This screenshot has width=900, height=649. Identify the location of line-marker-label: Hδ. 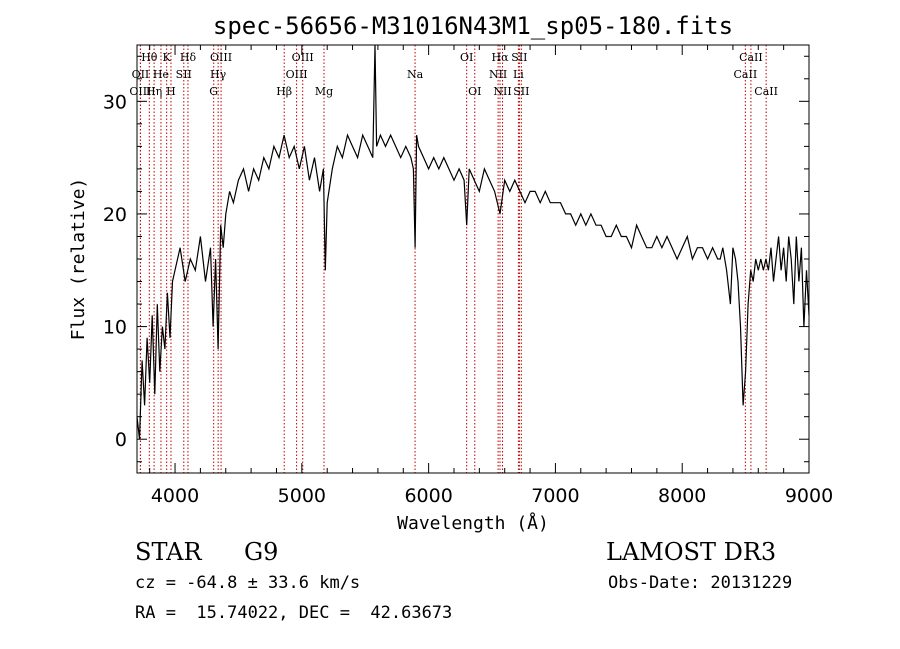
(188, 57).